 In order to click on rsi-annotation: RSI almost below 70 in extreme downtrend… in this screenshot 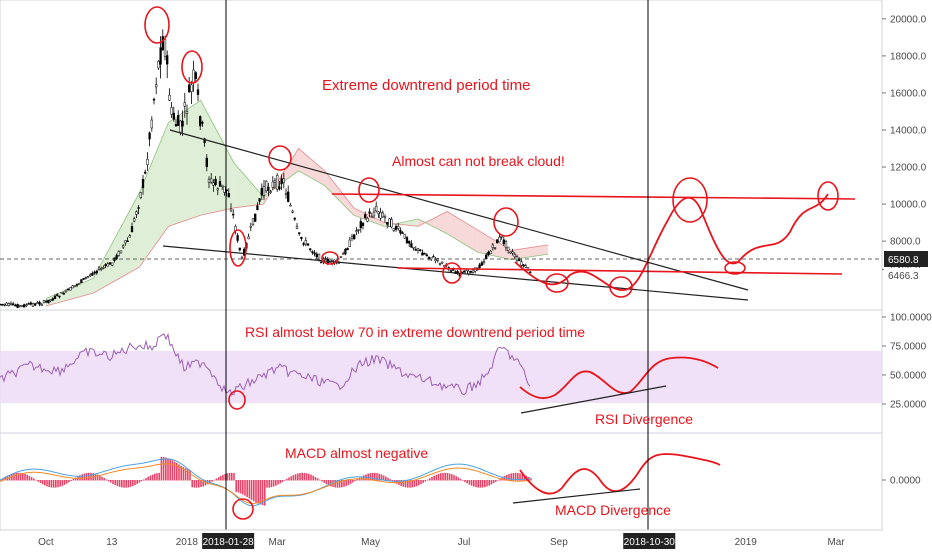, I will do `click(415, 332)`.